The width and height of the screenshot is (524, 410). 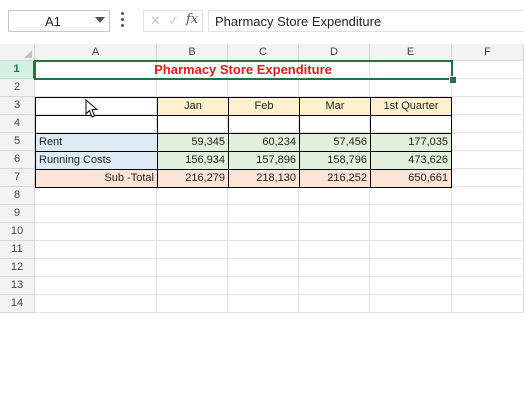 I want to click on value-cell: 473,626, so click(x=411, y=160).